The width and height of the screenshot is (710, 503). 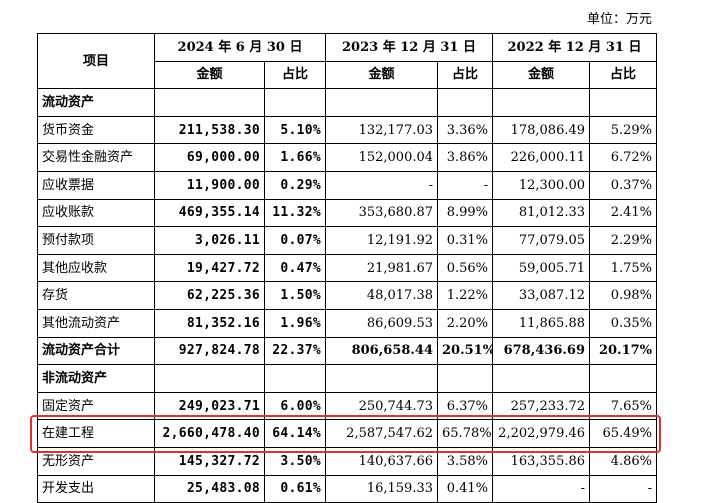 What do you see at coordinates (465, 488) in the screenshot?
I see `ratio-cell: 0.41%` at bounding box center [465, 488].